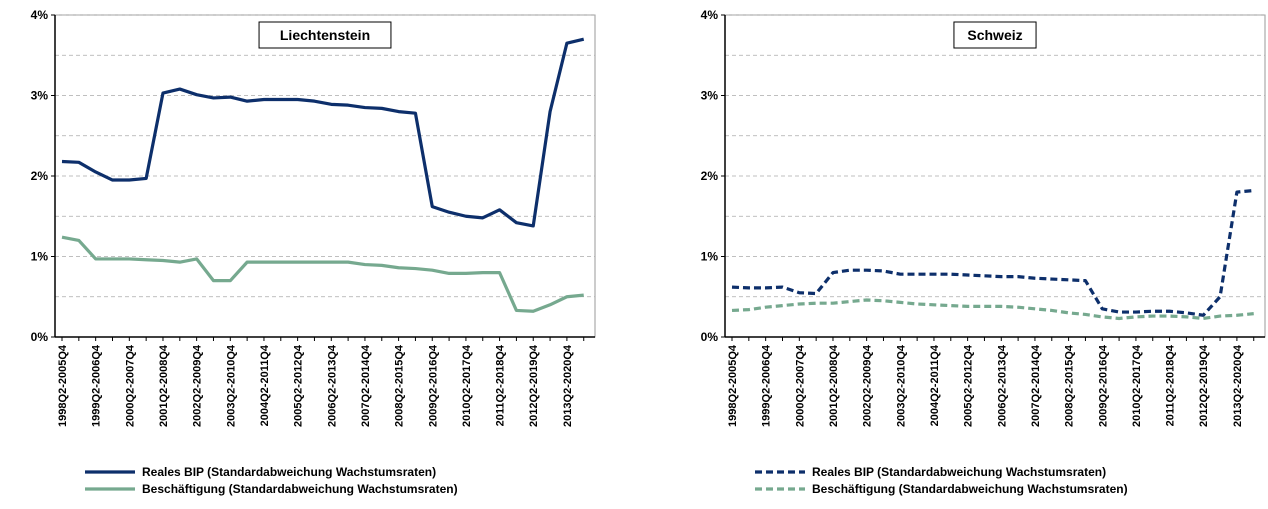 This screenshot has height=509, width=1268. I want to click on chart-title: Schweiz, so click(994, 35).